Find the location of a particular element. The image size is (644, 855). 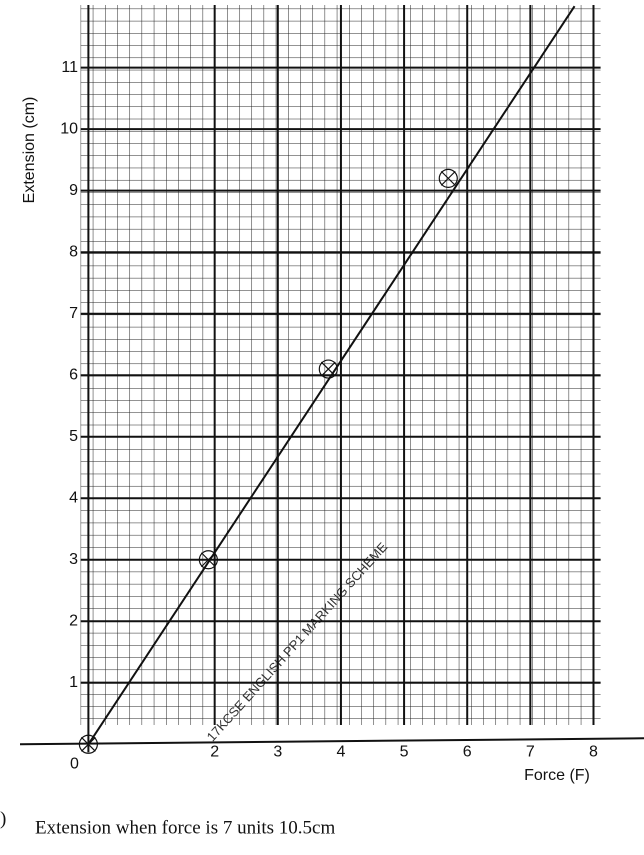

annotation: Extension when force is 7 units 10.5cm is located at coordinates (185, 827).